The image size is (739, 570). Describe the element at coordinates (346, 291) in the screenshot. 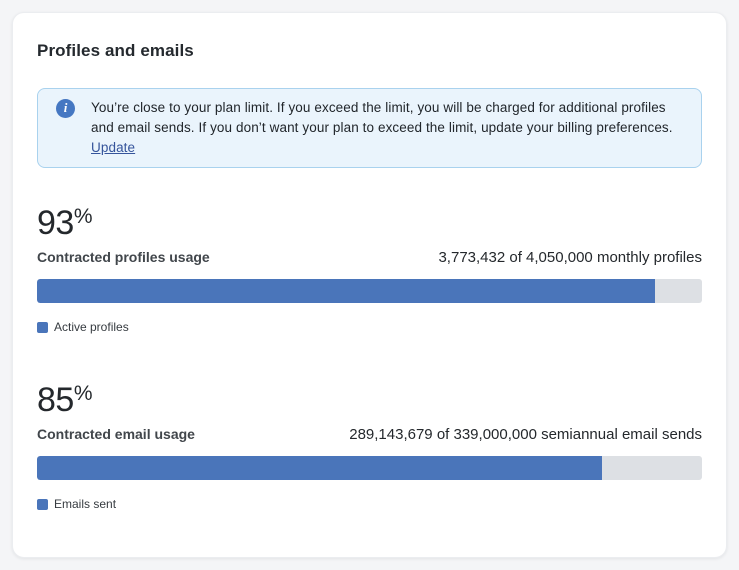

I see `profiles-progress-fill` at that location.